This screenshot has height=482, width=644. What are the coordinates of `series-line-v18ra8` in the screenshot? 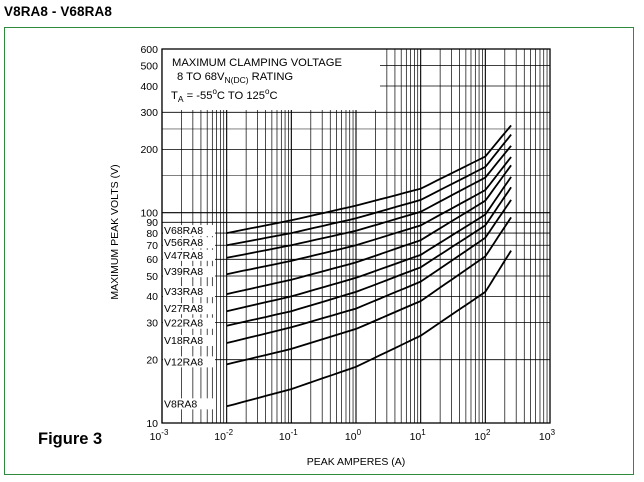 It's located at (369, 271).